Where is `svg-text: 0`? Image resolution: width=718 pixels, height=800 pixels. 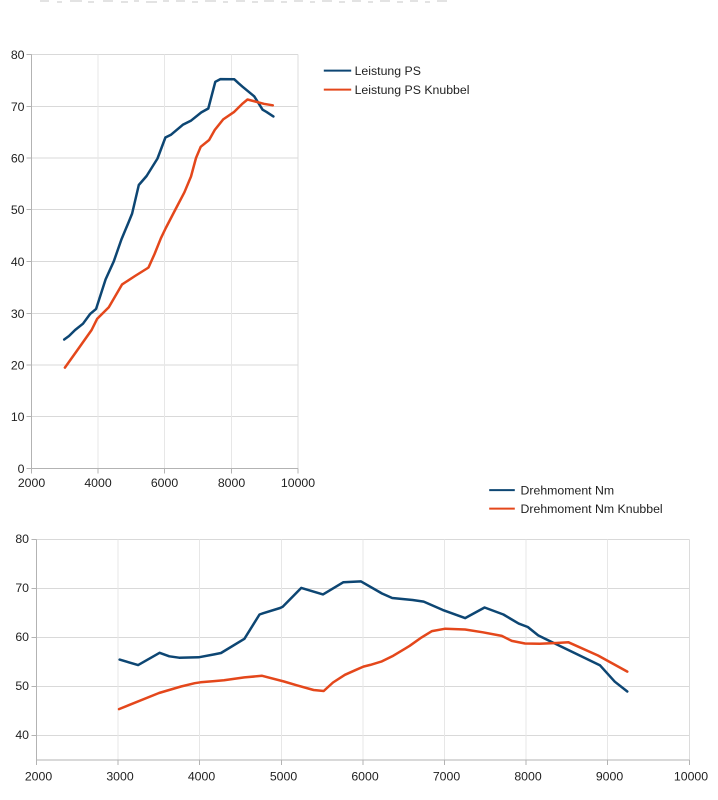
svg-text: 0 is located at coordinates (21, 469).